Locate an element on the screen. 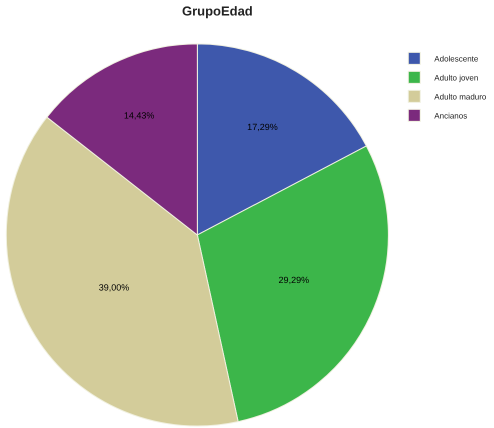 This screenshot has width=494, height=428. chart-title: GrupoEdad is located at coordinates (217, 11).